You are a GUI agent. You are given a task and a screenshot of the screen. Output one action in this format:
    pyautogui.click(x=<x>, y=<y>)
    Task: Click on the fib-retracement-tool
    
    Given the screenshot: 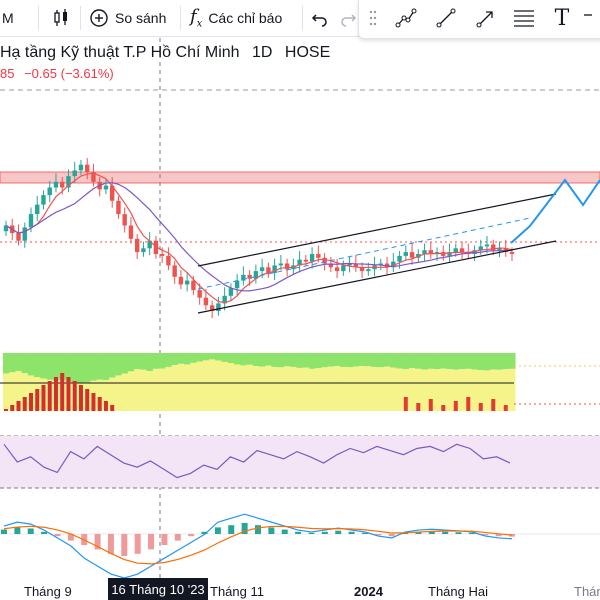 What is the action you would take?
    pyautogui.click(x=524, y=18)
    